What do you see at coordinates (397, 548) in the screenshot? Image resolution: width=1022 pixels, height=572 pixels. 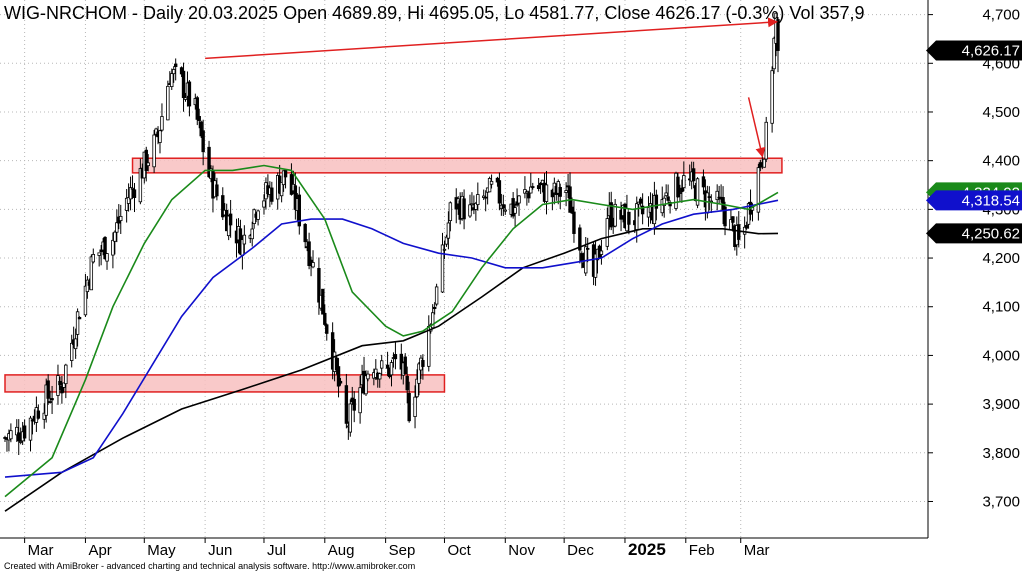 I see `x-axis-ticks: Mar Apr May Jun Jul Aug Sep Oct Nov Dec 2025 Feb Mar` at bounding box center [397, 548].